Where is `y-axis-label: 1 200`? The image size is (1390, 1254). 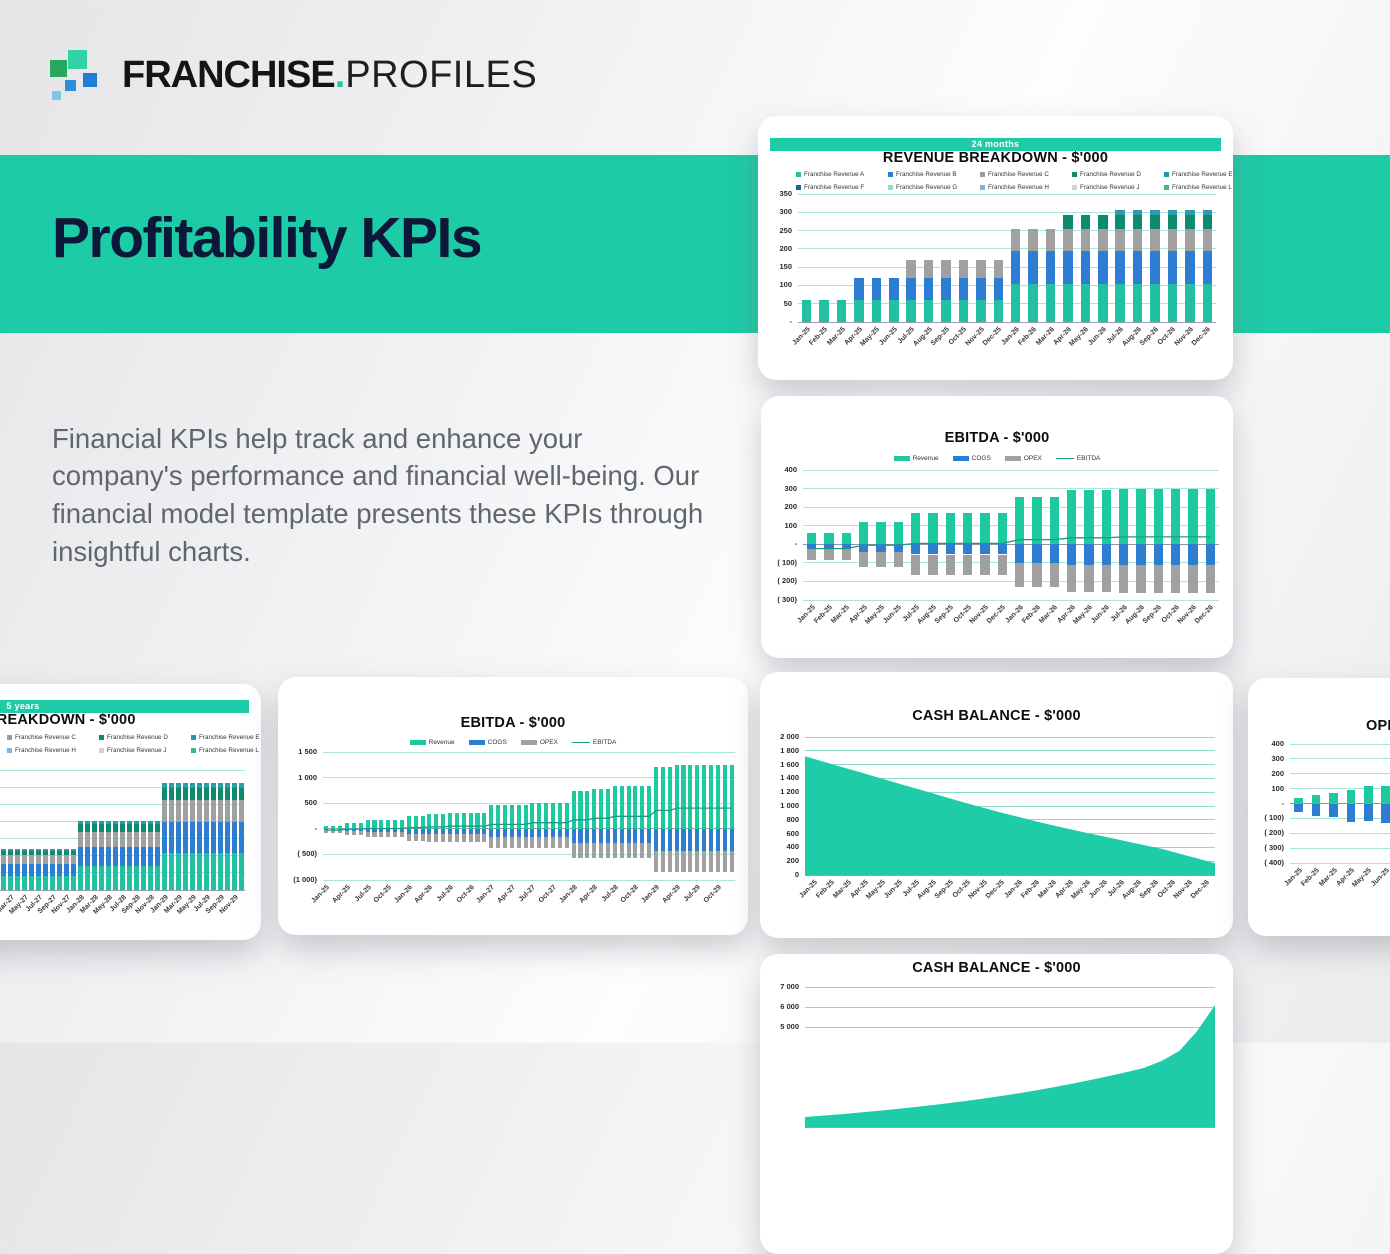
y-axis-label: 1 200 is located at coordinates (789, 792).